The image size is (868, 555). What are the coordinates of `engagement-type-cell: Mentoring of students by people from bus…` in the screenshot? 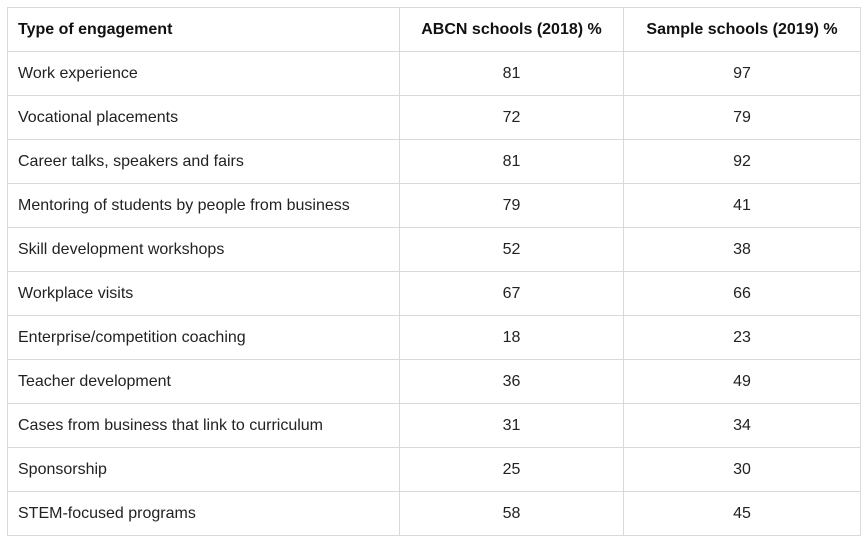 It's located at (203, 205).